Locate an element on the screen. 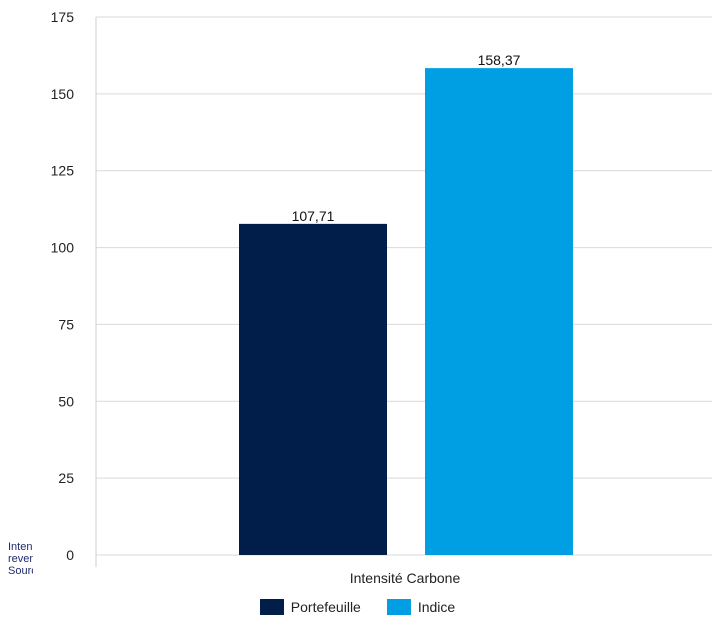 The width and height of the screenshot is (715, 620). footnote-line: revenue is located at coordinates (20, 559).